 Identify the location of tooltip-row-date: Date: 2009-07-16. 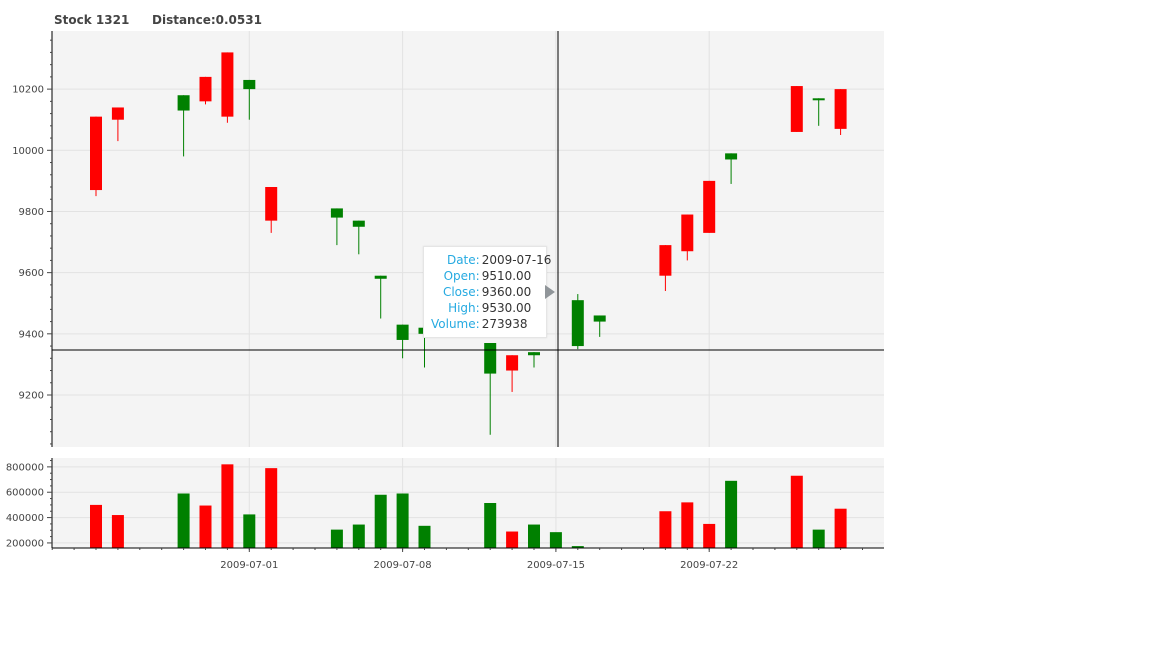
(491, 260).